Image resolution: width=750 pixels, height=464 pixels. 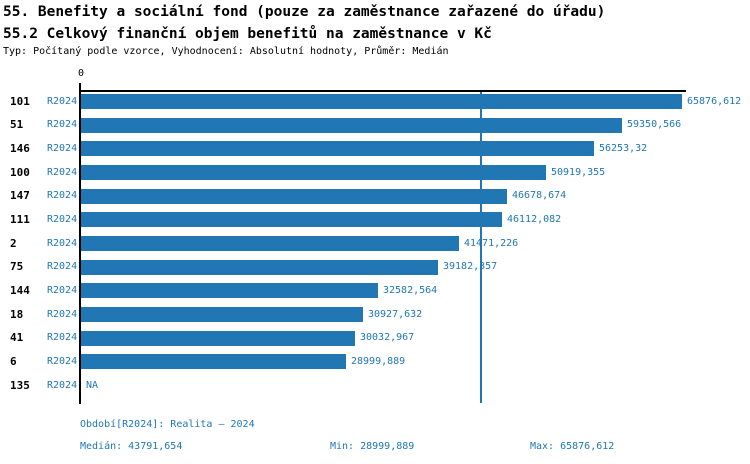 I want to click on footer-period: Období[R2024]: Realita – 2024, so click(x=167, y=424).